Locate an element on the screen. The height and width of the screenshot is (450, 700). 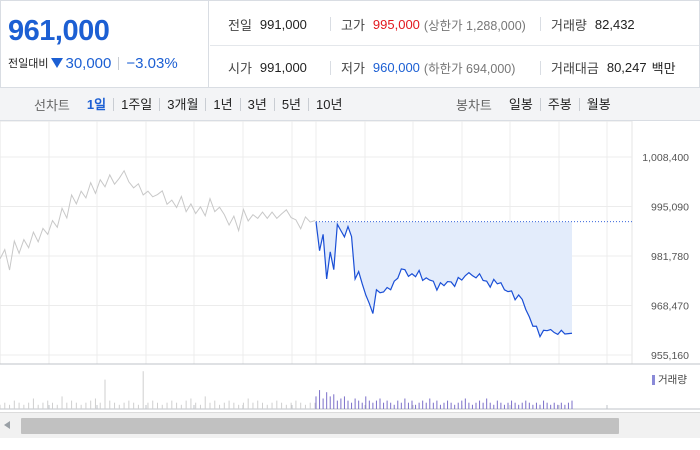
volume-legend-swatch is located at coordinates (653, 379).